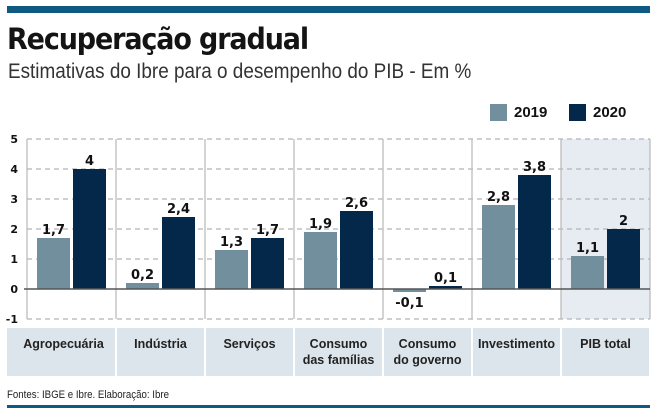  Describe the element at coordinates (531, 112) in the screenshot. I see `legend-label-2019: 2019` at that location.